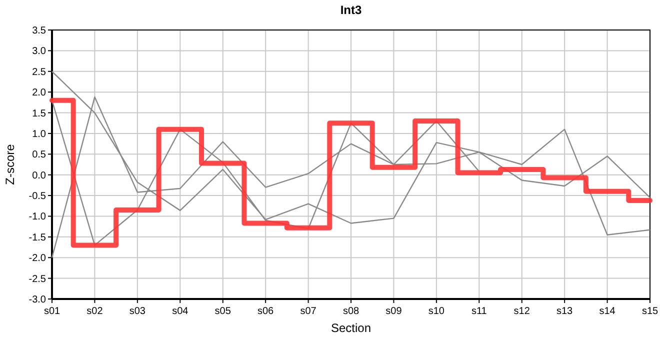  What do you see at coordinates (37, 300) in the screenshot?
I see `y-tick-label: -3.0` at bounding box center [37, 300].